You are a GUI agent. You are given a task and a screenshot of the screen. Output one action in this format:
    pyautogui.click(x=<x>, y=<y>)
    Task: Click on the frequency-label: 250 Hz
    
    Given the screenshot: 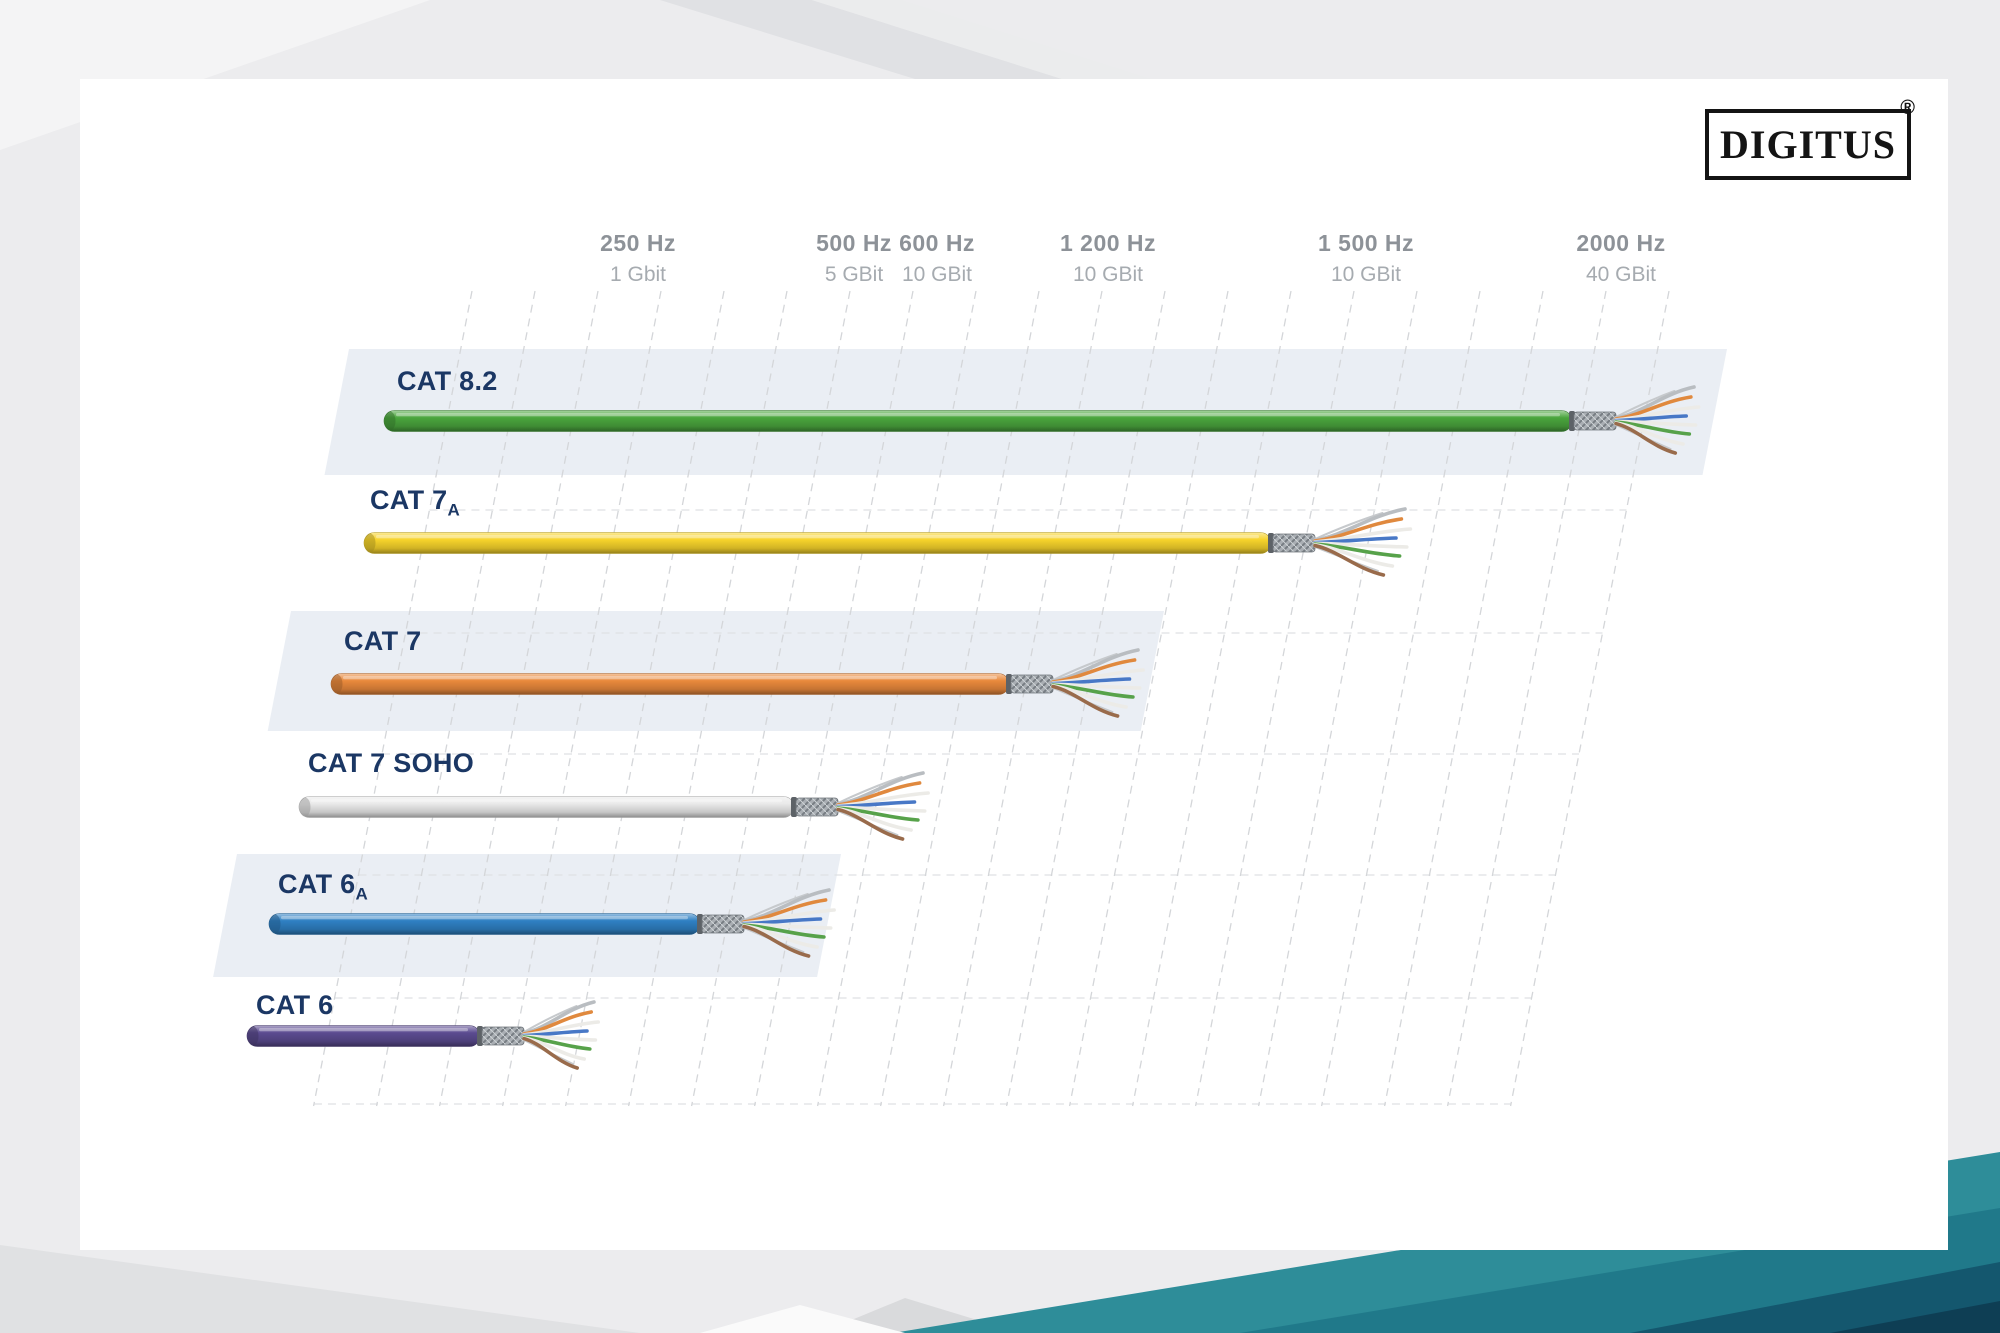 What is the action you would take?
    pyautogui.click(x=638, y=243)
    